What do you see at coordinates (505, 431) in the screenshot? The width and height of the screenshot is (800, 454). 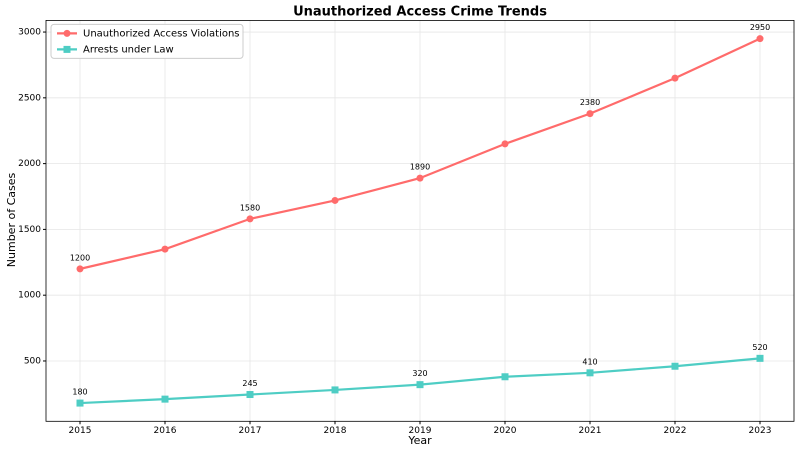 I see `x-tick-label: 2020` at bounding box center [505, 431].